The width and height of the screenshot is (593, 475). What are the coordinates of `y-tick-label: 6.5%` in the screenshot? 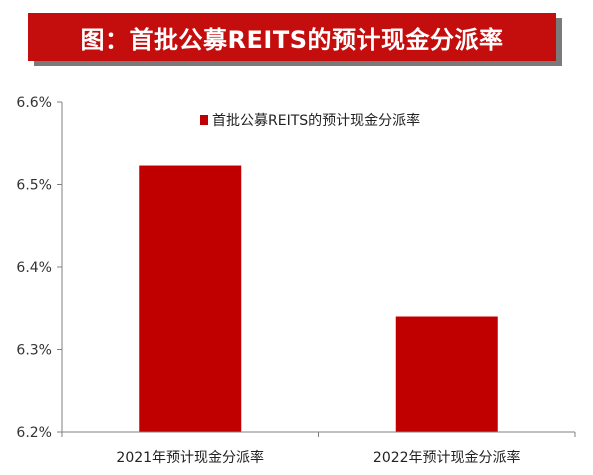 It's located at (34, 186).